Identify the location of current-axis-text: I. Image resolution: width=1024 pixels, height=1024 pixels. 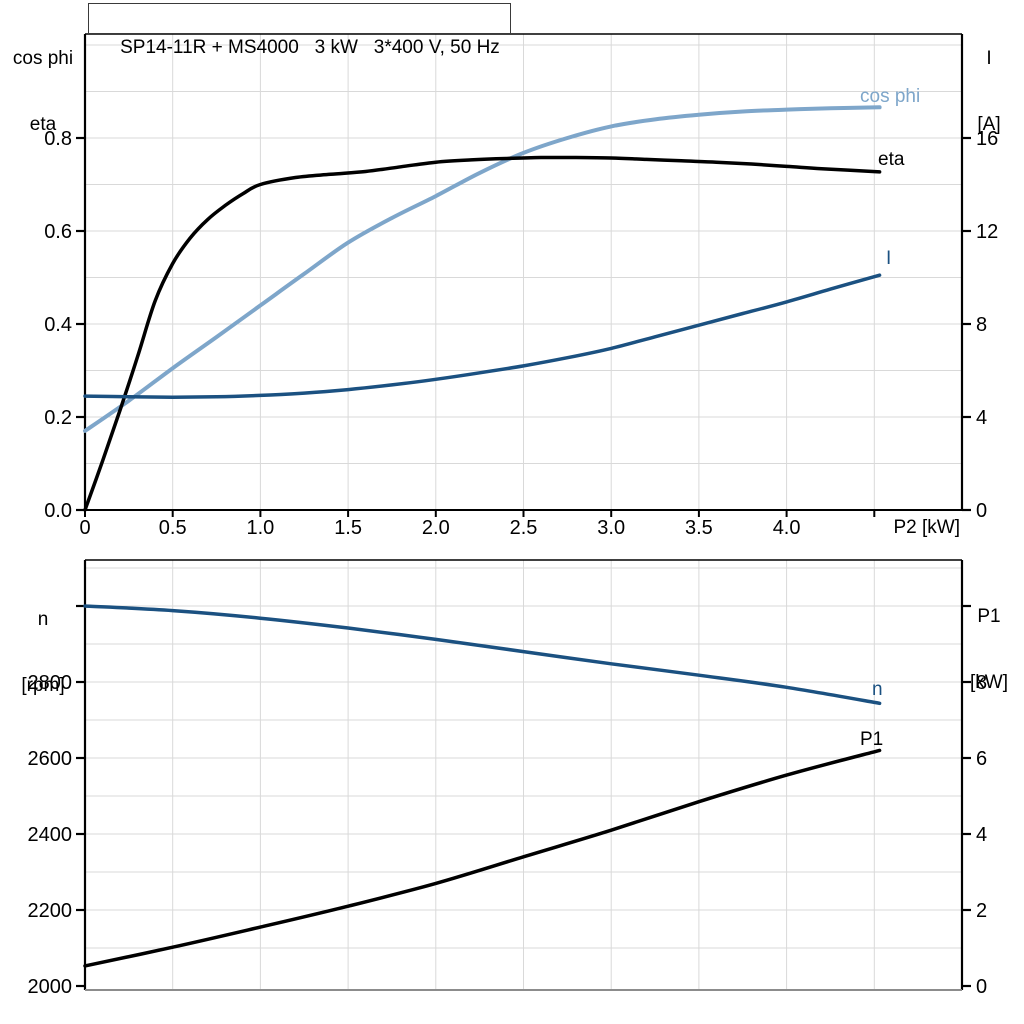
(989, 58).